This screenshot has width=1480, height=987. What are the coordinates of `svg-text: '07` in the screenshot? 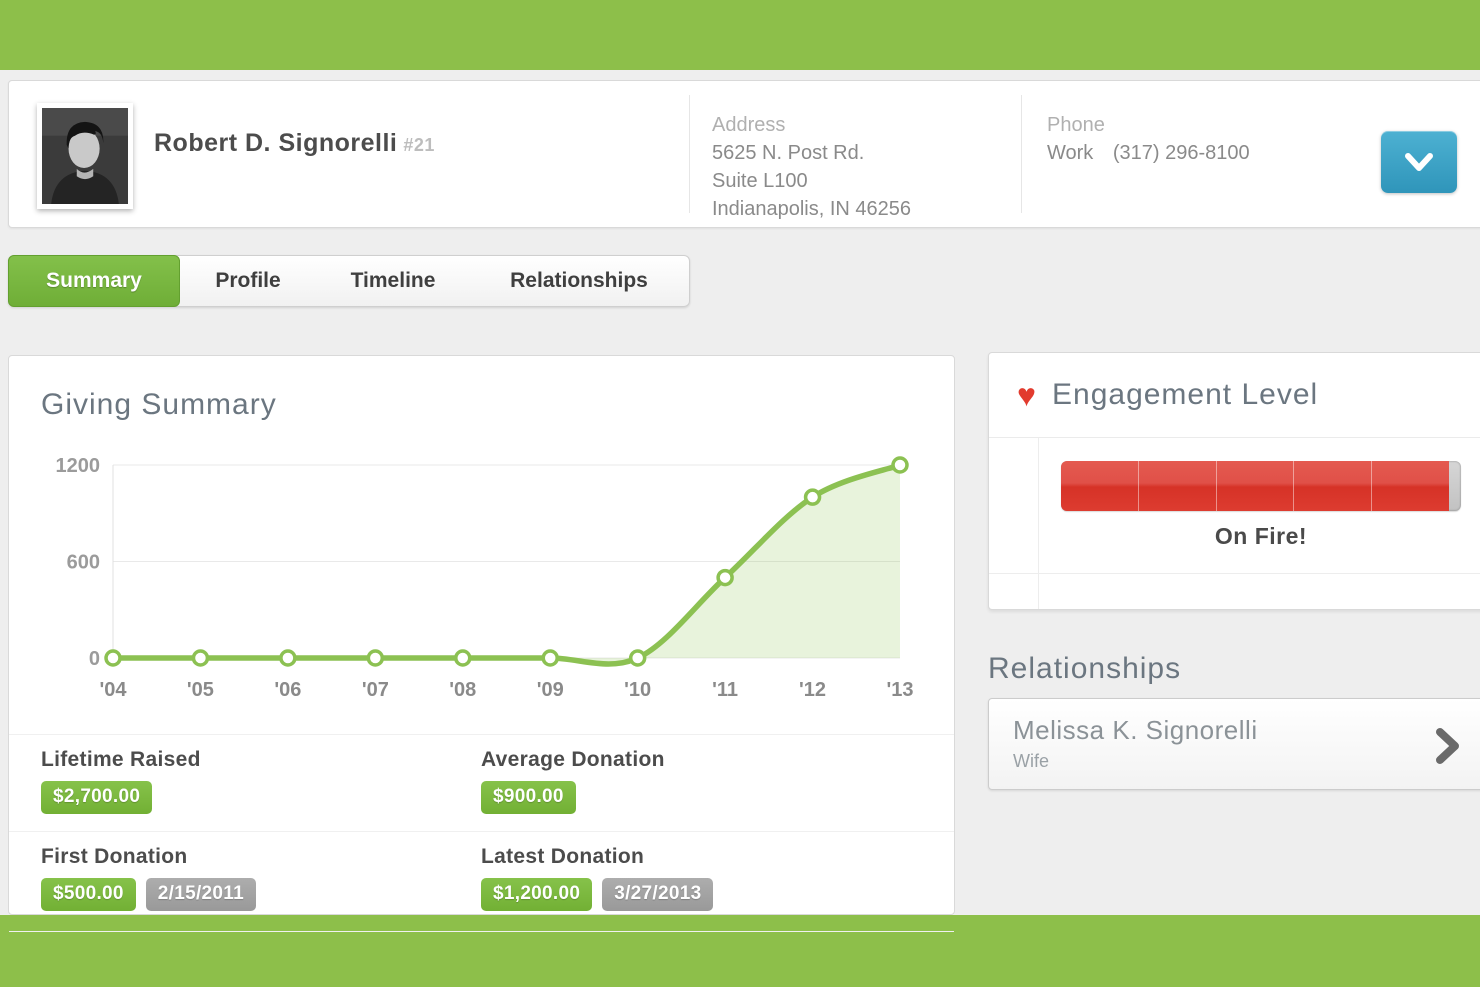 It's located at (375, 690).